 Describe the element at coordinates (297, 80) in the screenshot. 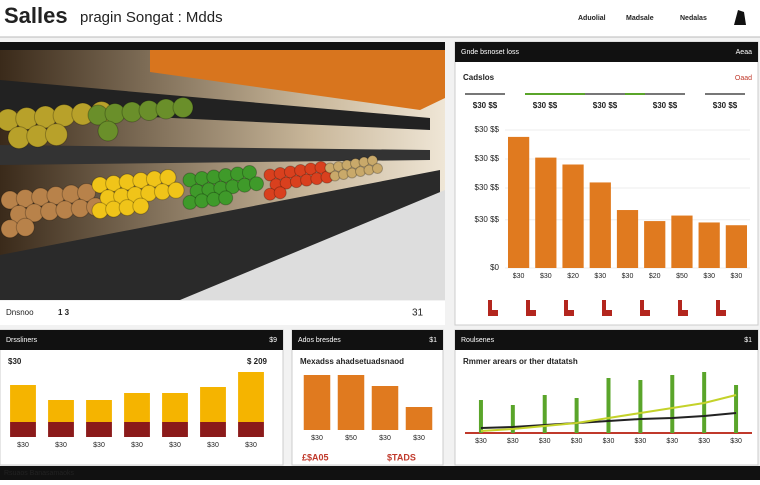

I see `ceiling-band` at that location.